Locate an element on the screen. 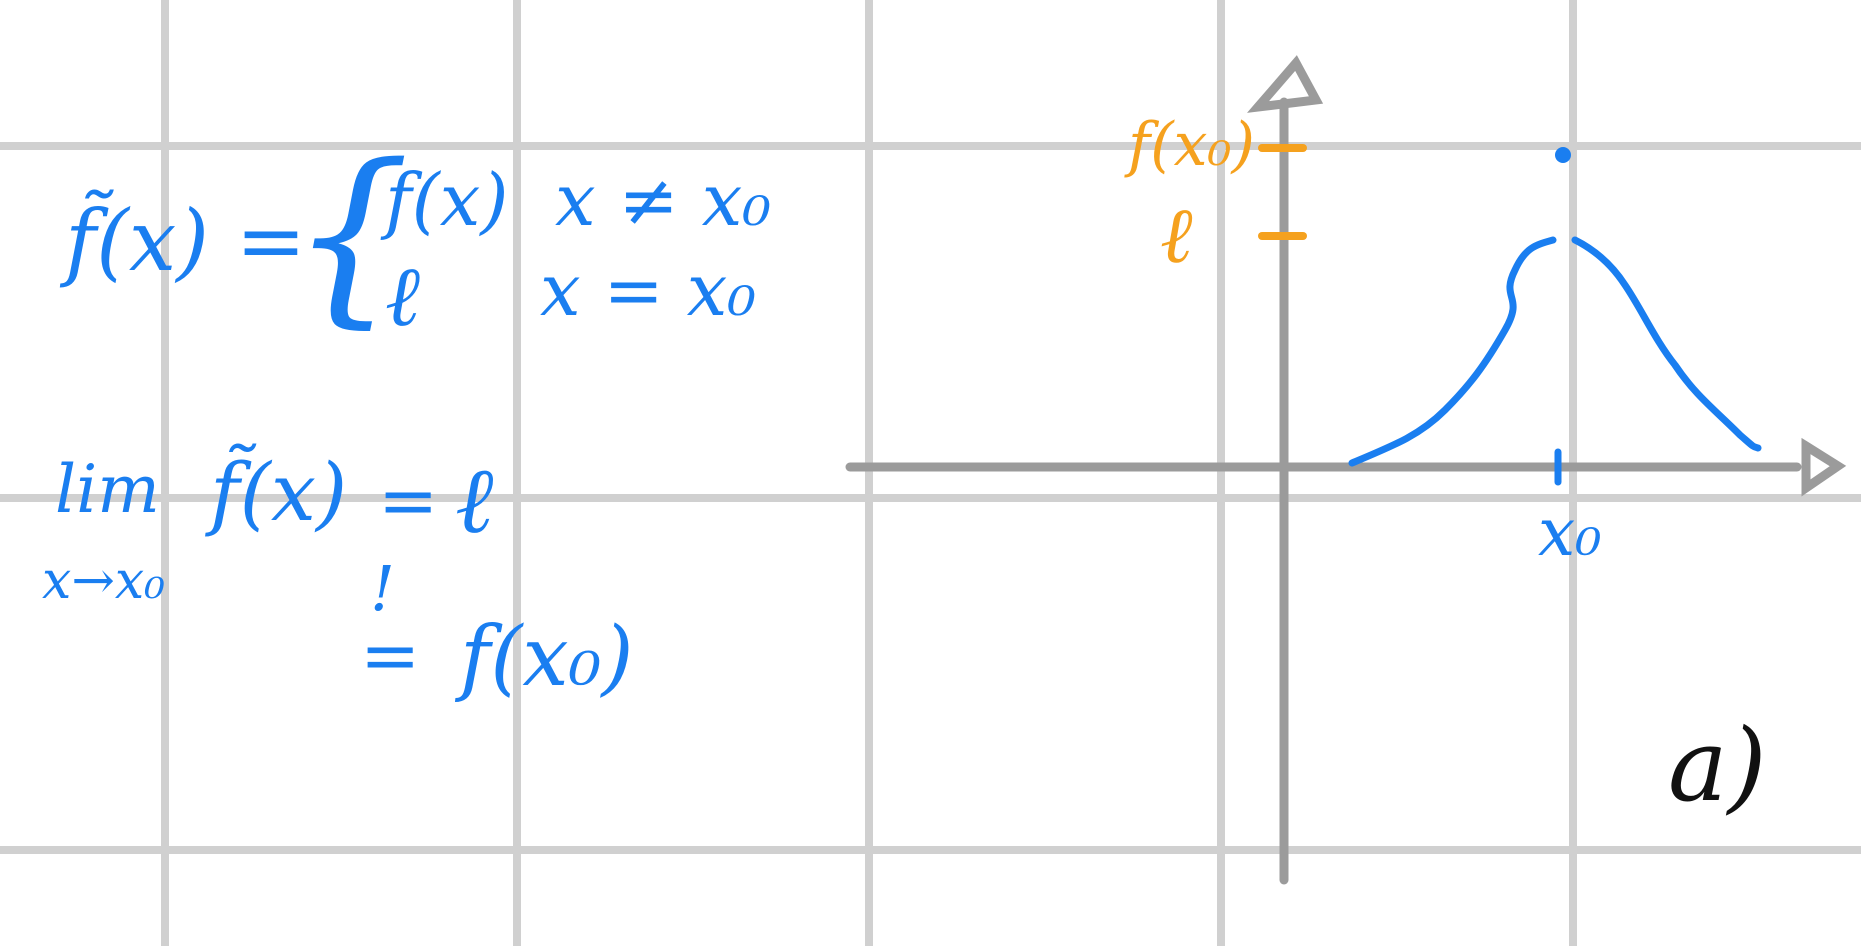 Image resolution: width=1861 pixels, height=946 pixels. limit-function: f̃(x) is located at coordinates (276, 491).